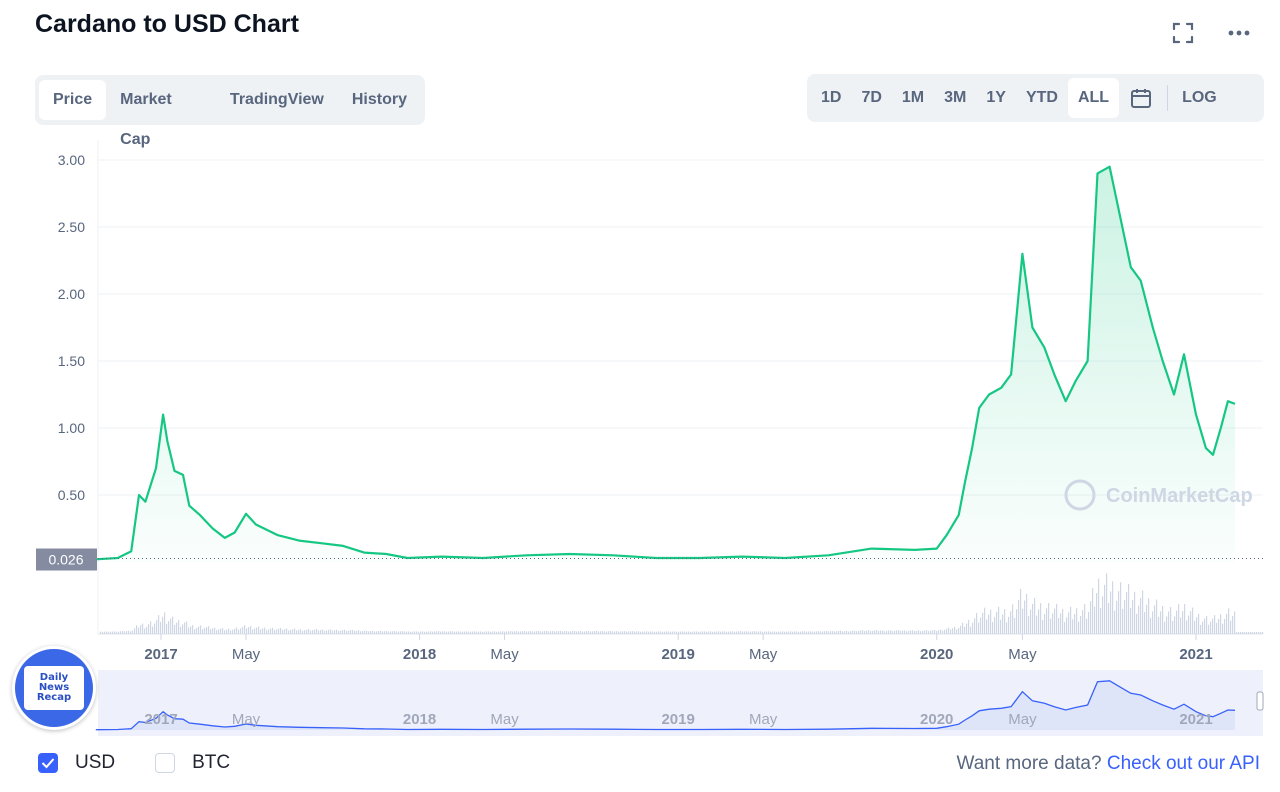 This screenshot has height=792, width=1280. I want to click on range-7d: 7D, so click(871, 97).